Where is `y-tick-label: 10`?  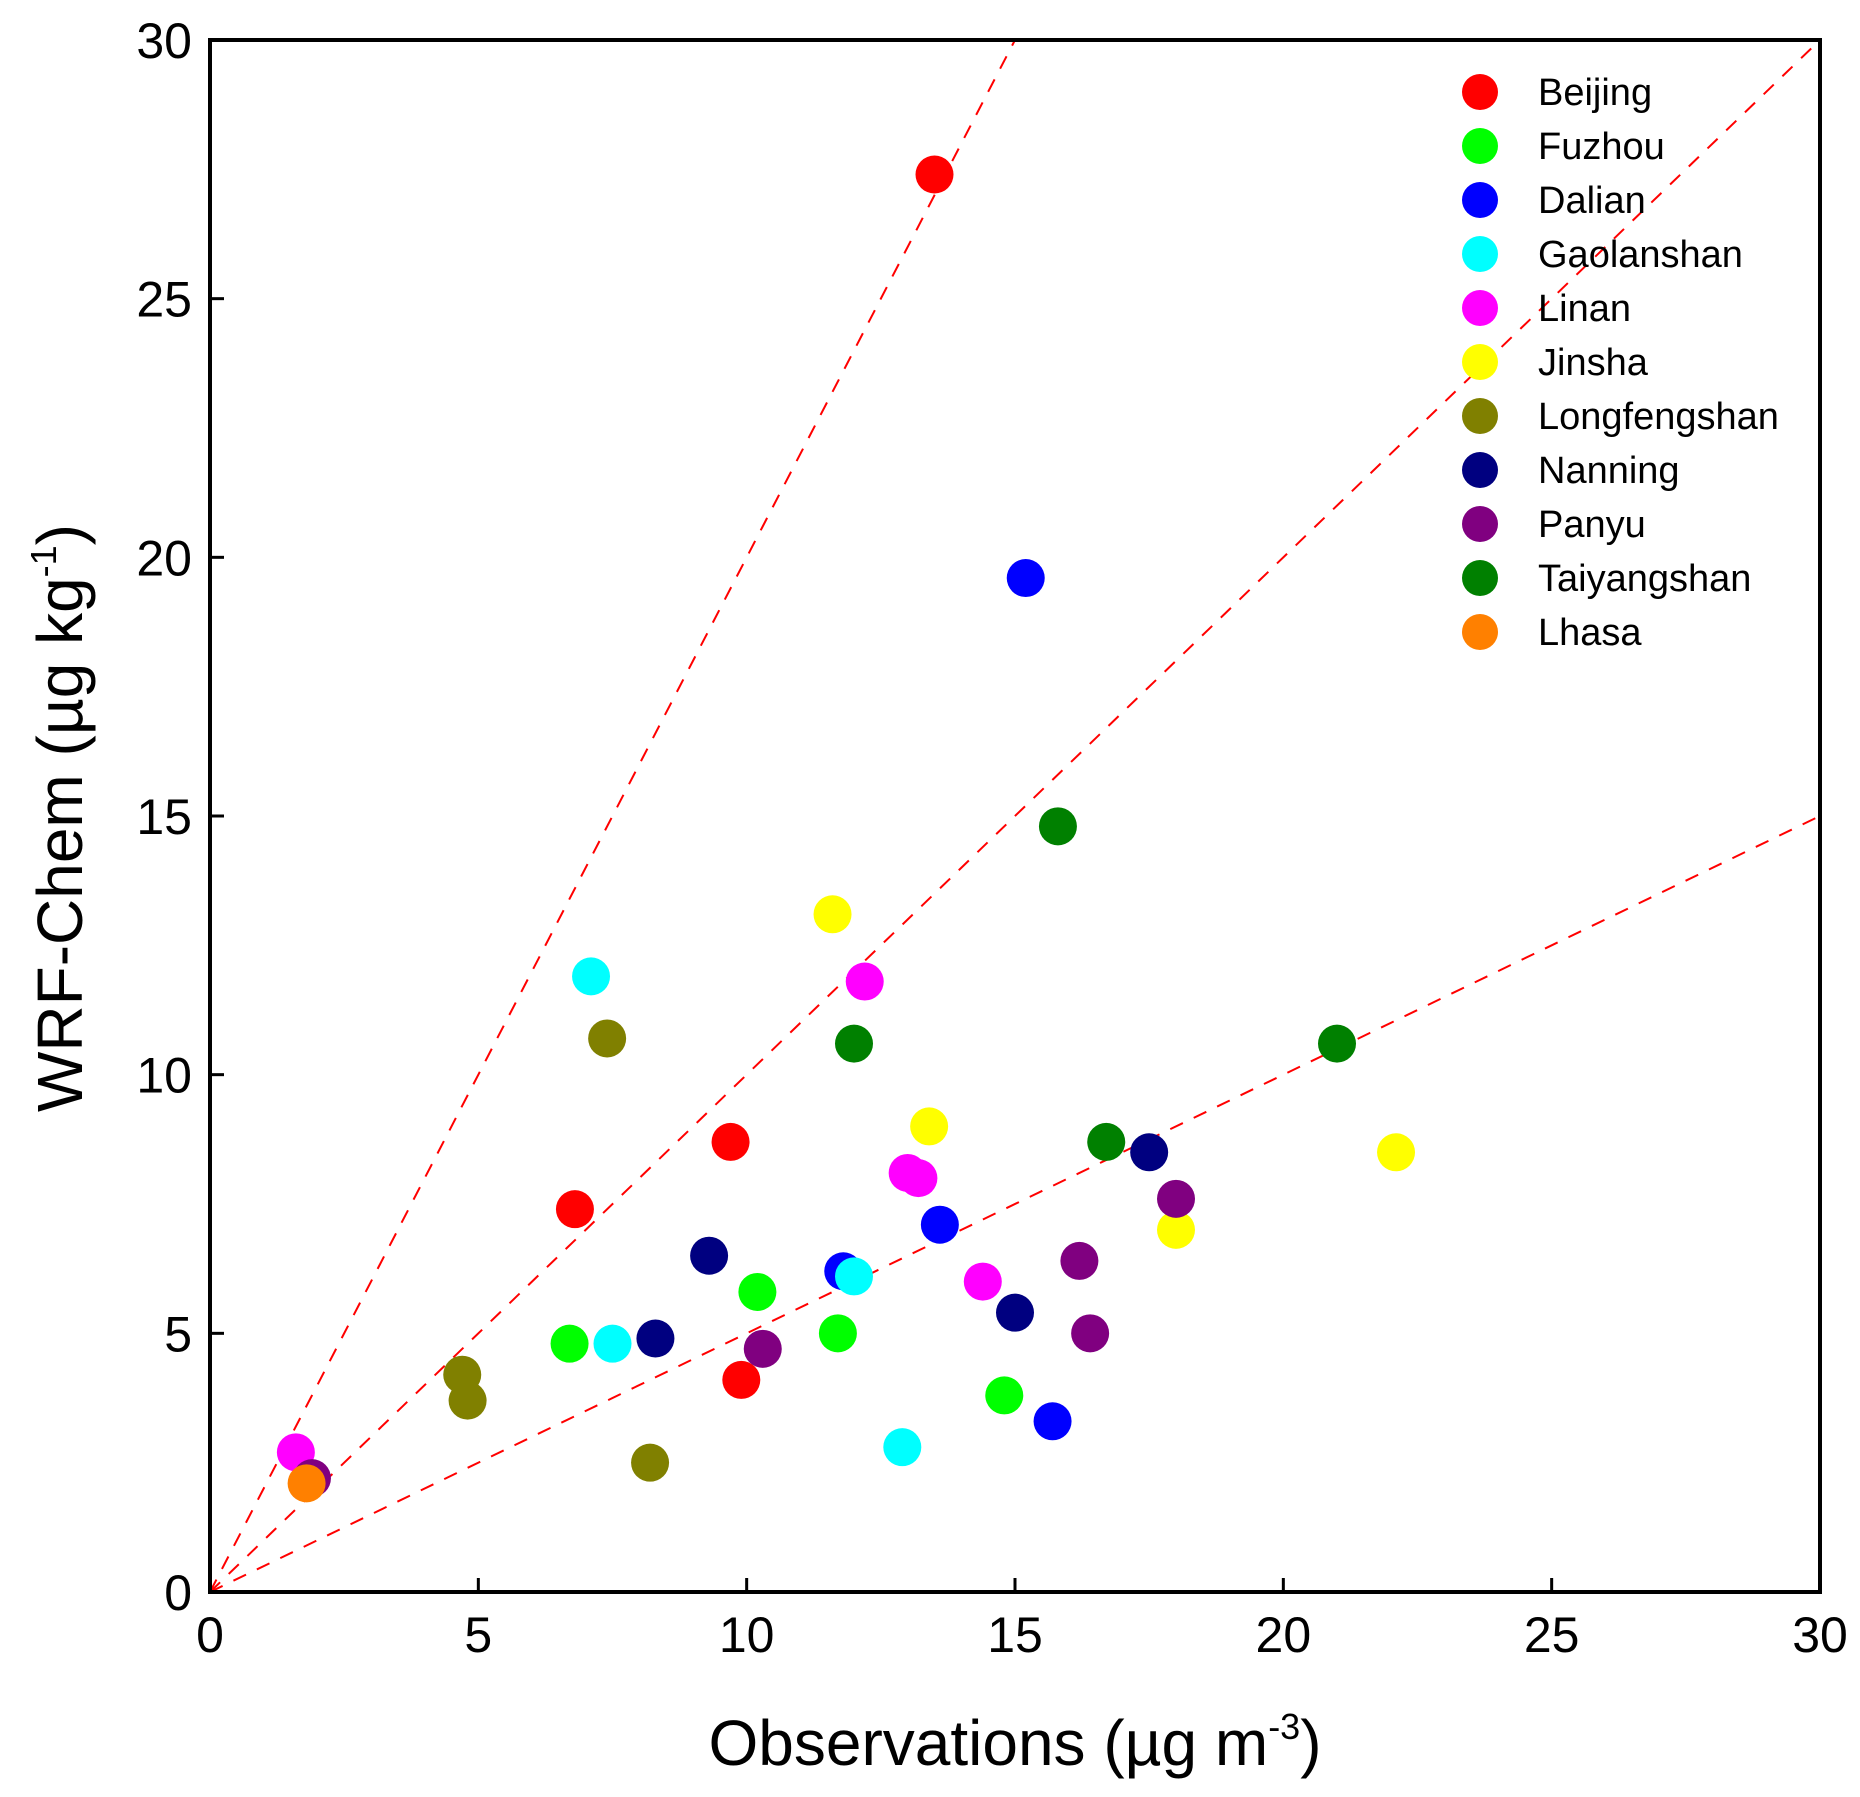
y-tick-label: 10 is located at coordinates (164, 1076).